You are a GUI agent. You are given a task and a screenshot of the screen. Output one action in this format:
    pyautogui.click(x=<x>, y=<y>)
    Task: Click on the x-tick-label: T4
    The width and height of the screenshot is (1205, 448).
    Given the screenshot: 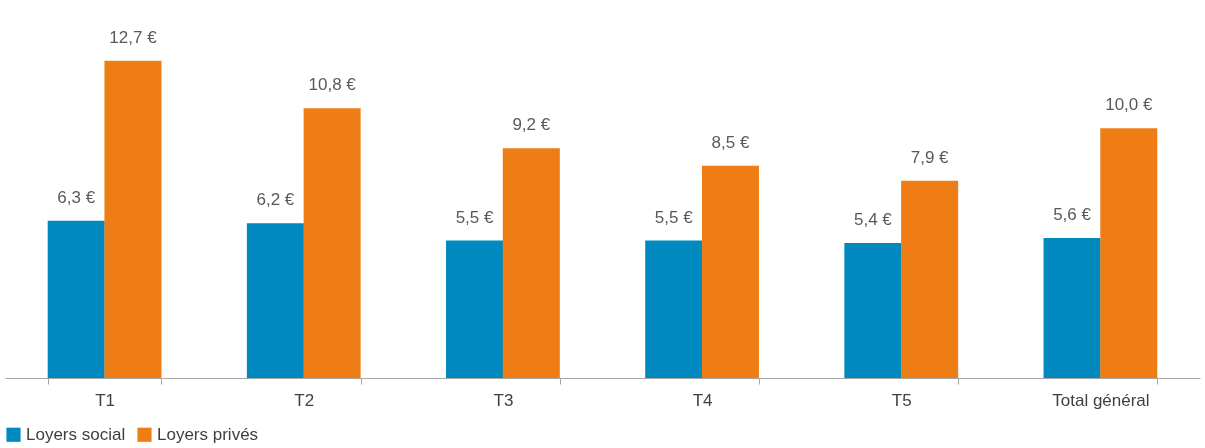 What is the action you would take?
    pyautogui.click(x=702, y=400)
    